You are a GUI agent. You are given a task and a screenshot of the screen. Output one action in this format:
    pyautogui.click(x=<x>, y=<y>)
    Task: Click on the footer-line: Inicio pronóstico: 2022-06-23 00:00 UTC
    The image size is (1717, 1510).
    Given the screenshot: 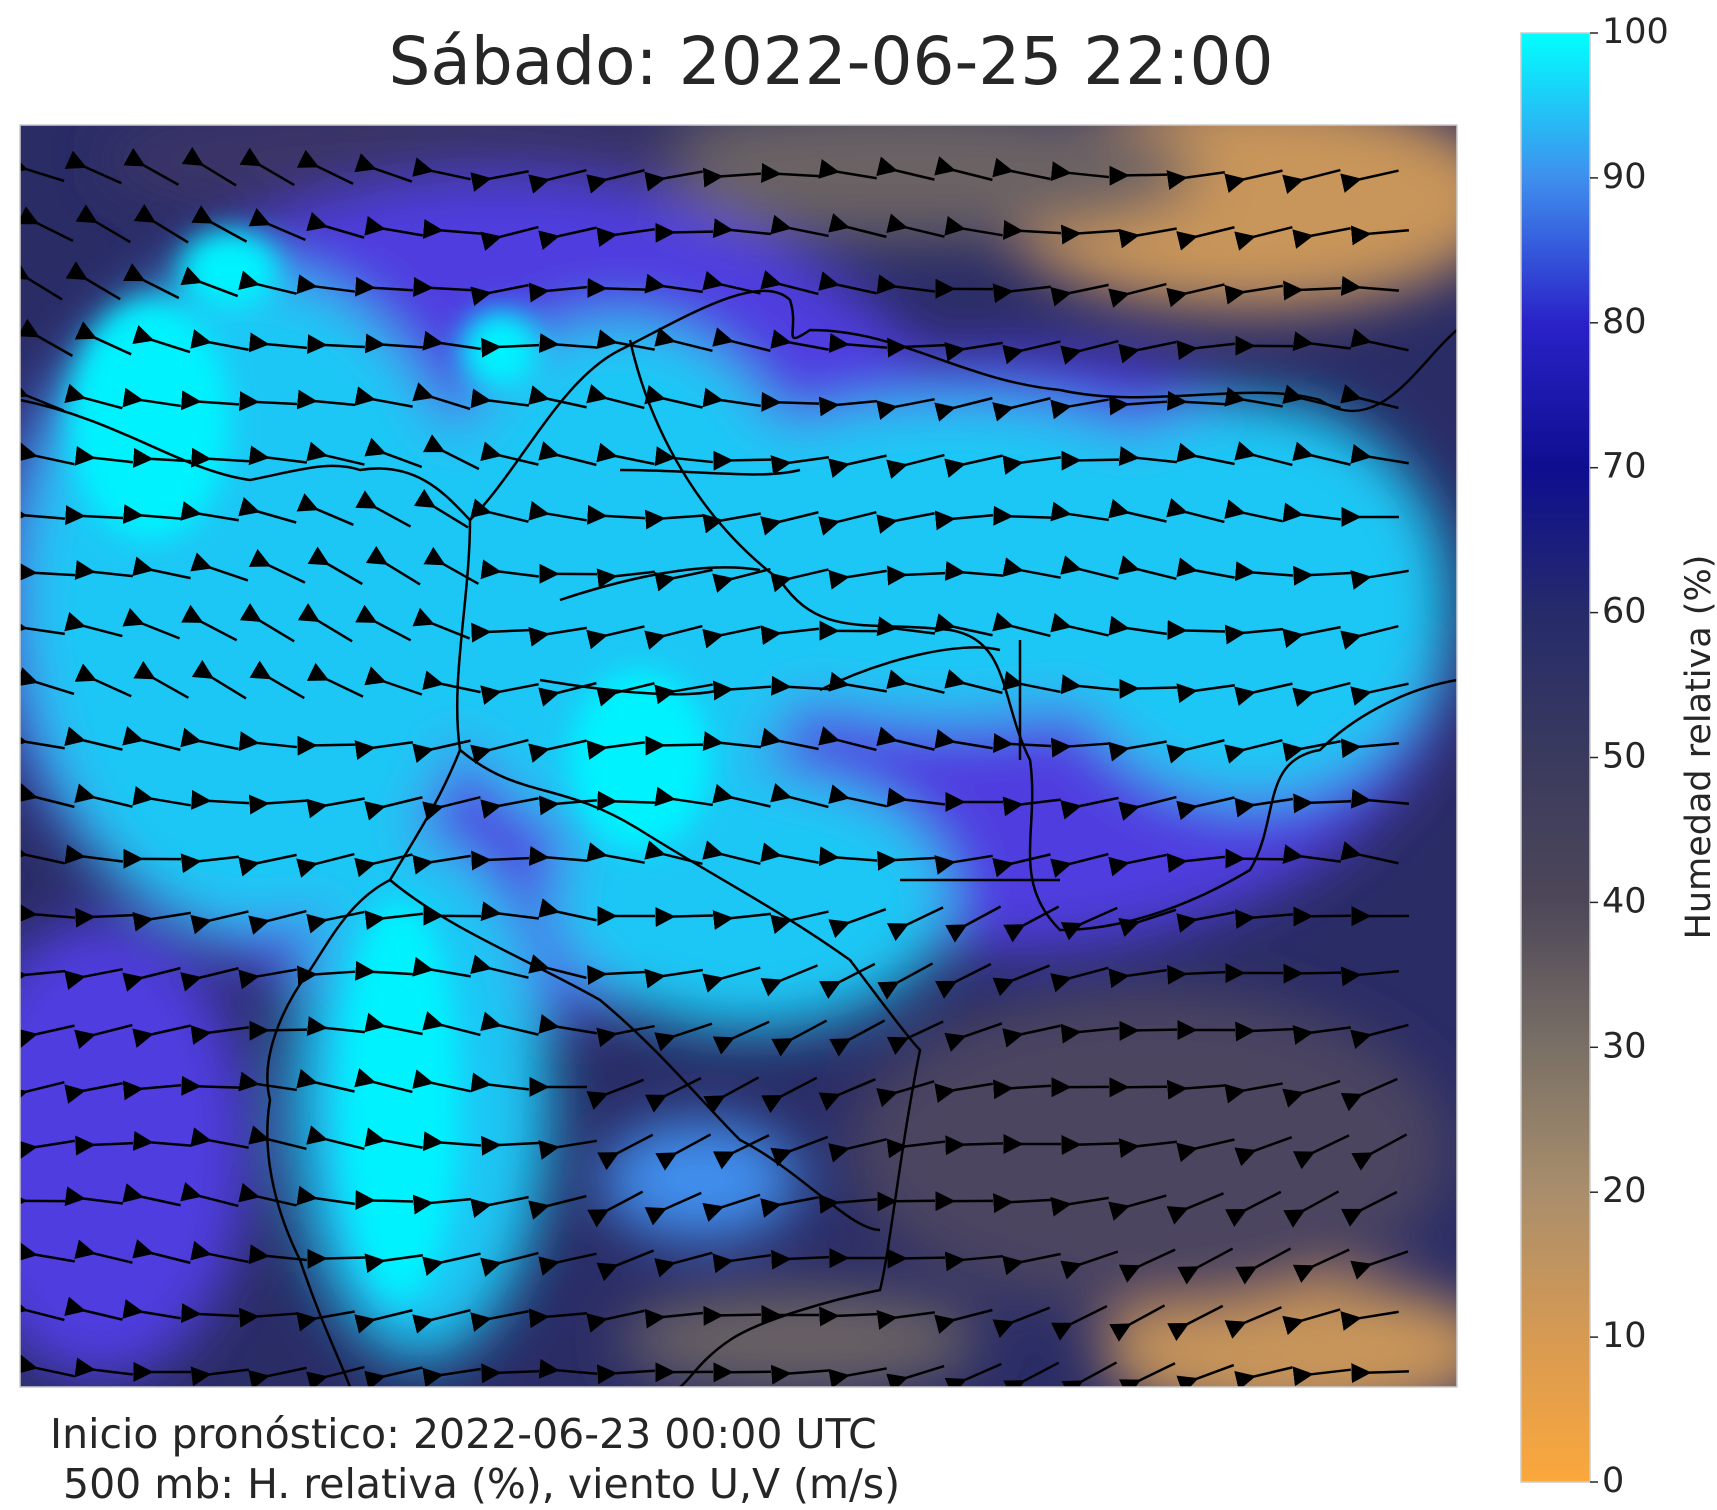 What is the action you would take?
    pyautogui.click(x=463, y=1434)
    